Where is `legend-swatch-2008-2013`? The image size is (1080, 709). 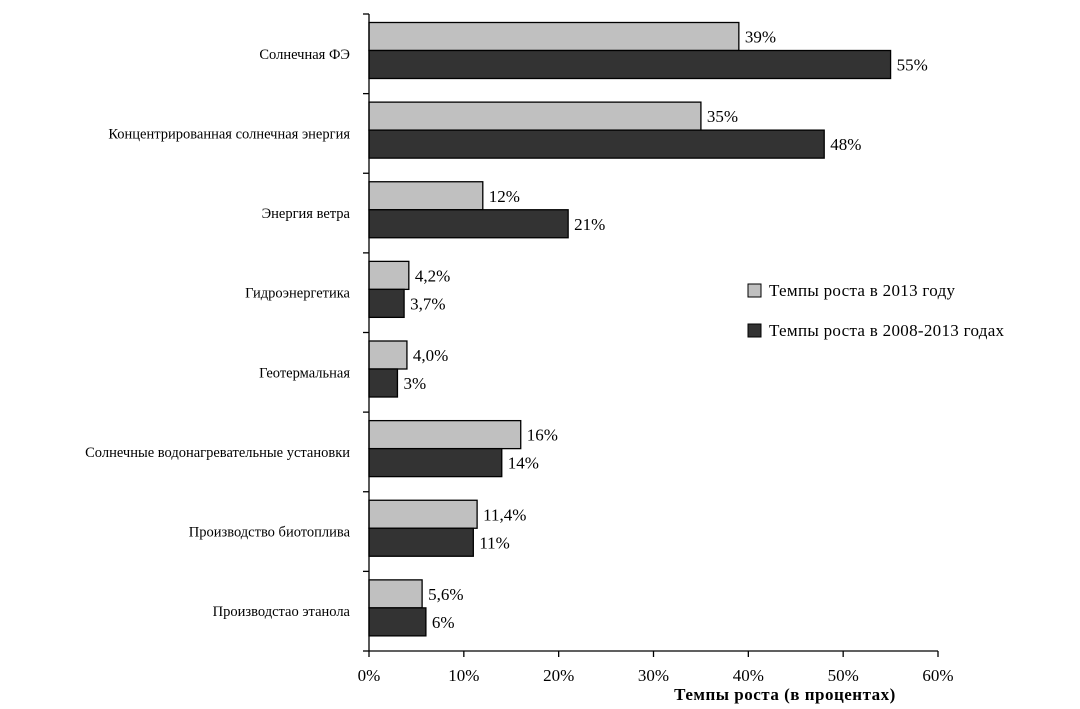
legend-swatch-2008-2013 is located at coordinates (754, 330).